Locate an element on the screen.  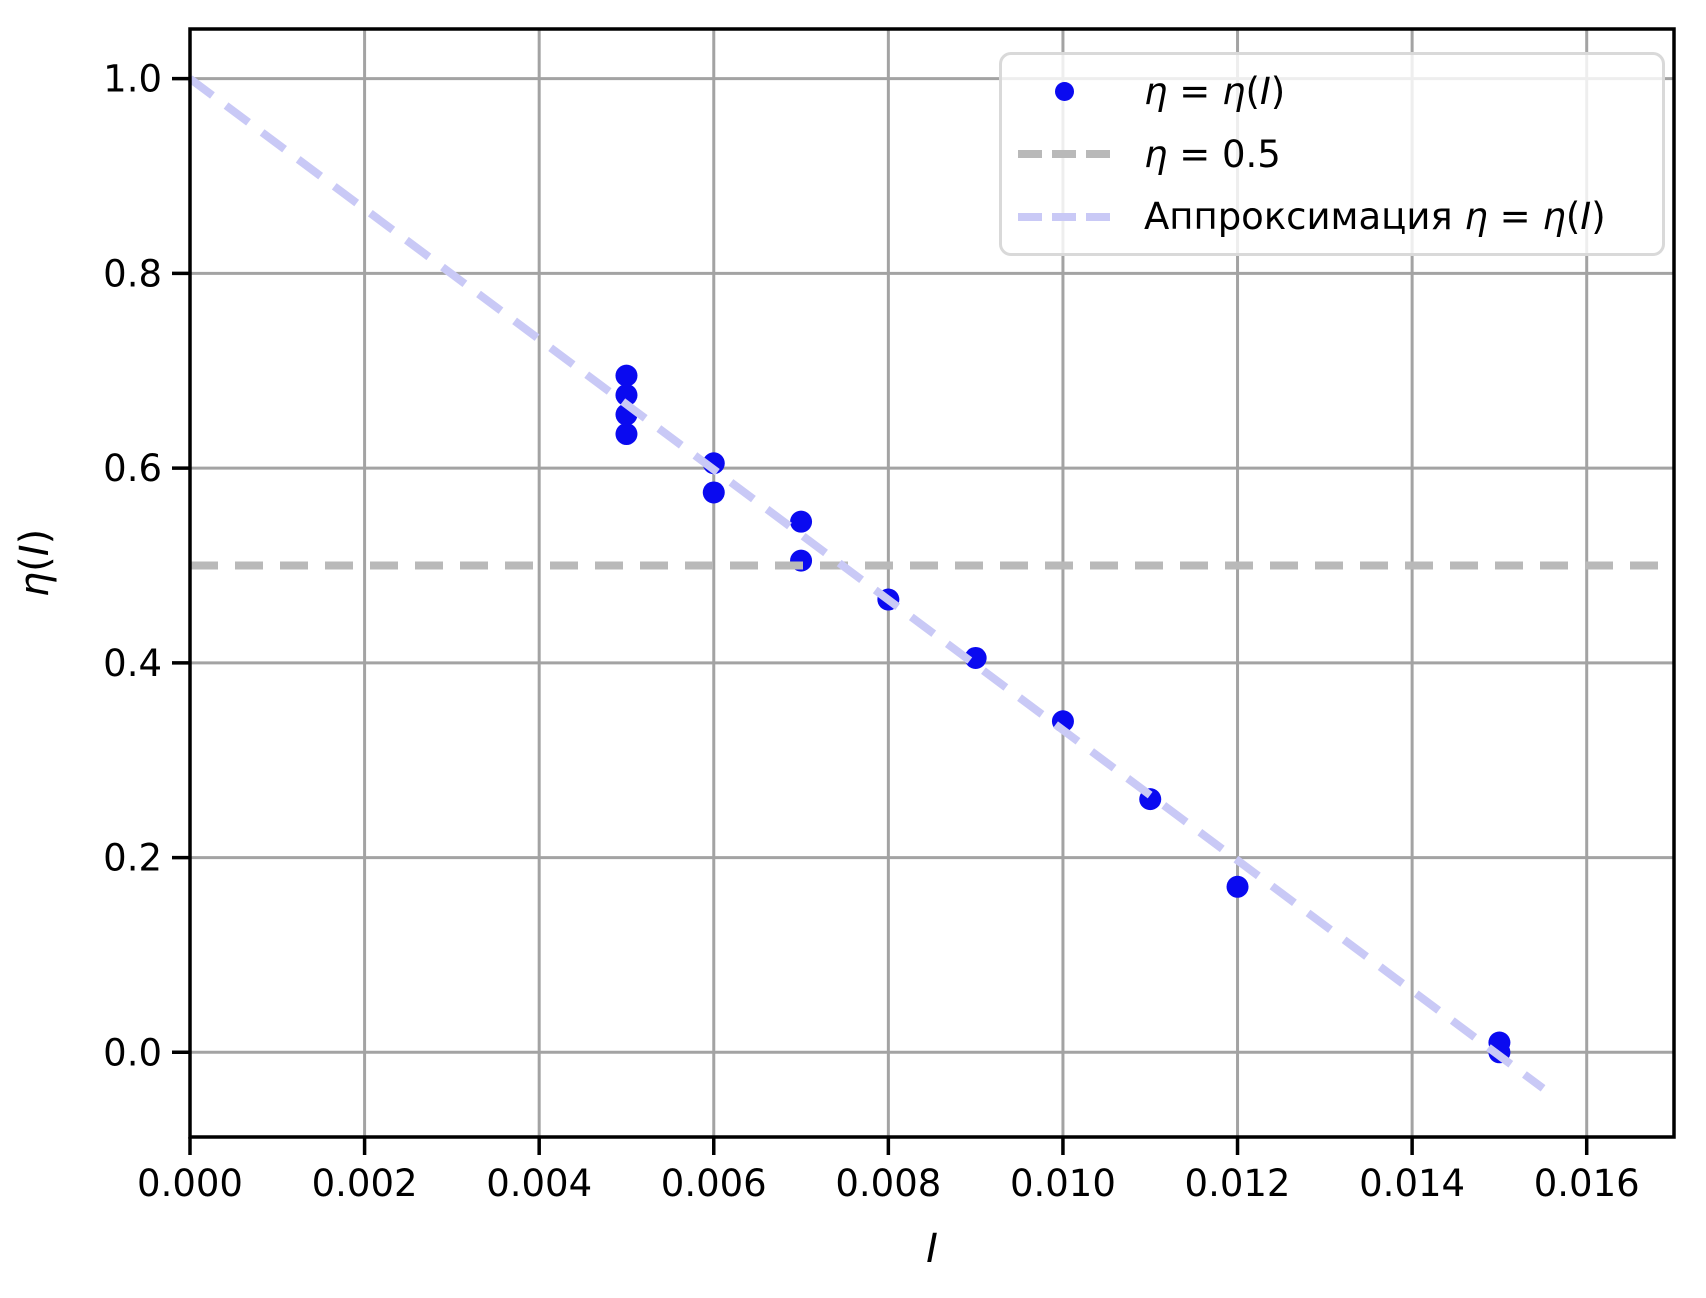
scatter-marker-icon is located at coordinates (1064, 91).